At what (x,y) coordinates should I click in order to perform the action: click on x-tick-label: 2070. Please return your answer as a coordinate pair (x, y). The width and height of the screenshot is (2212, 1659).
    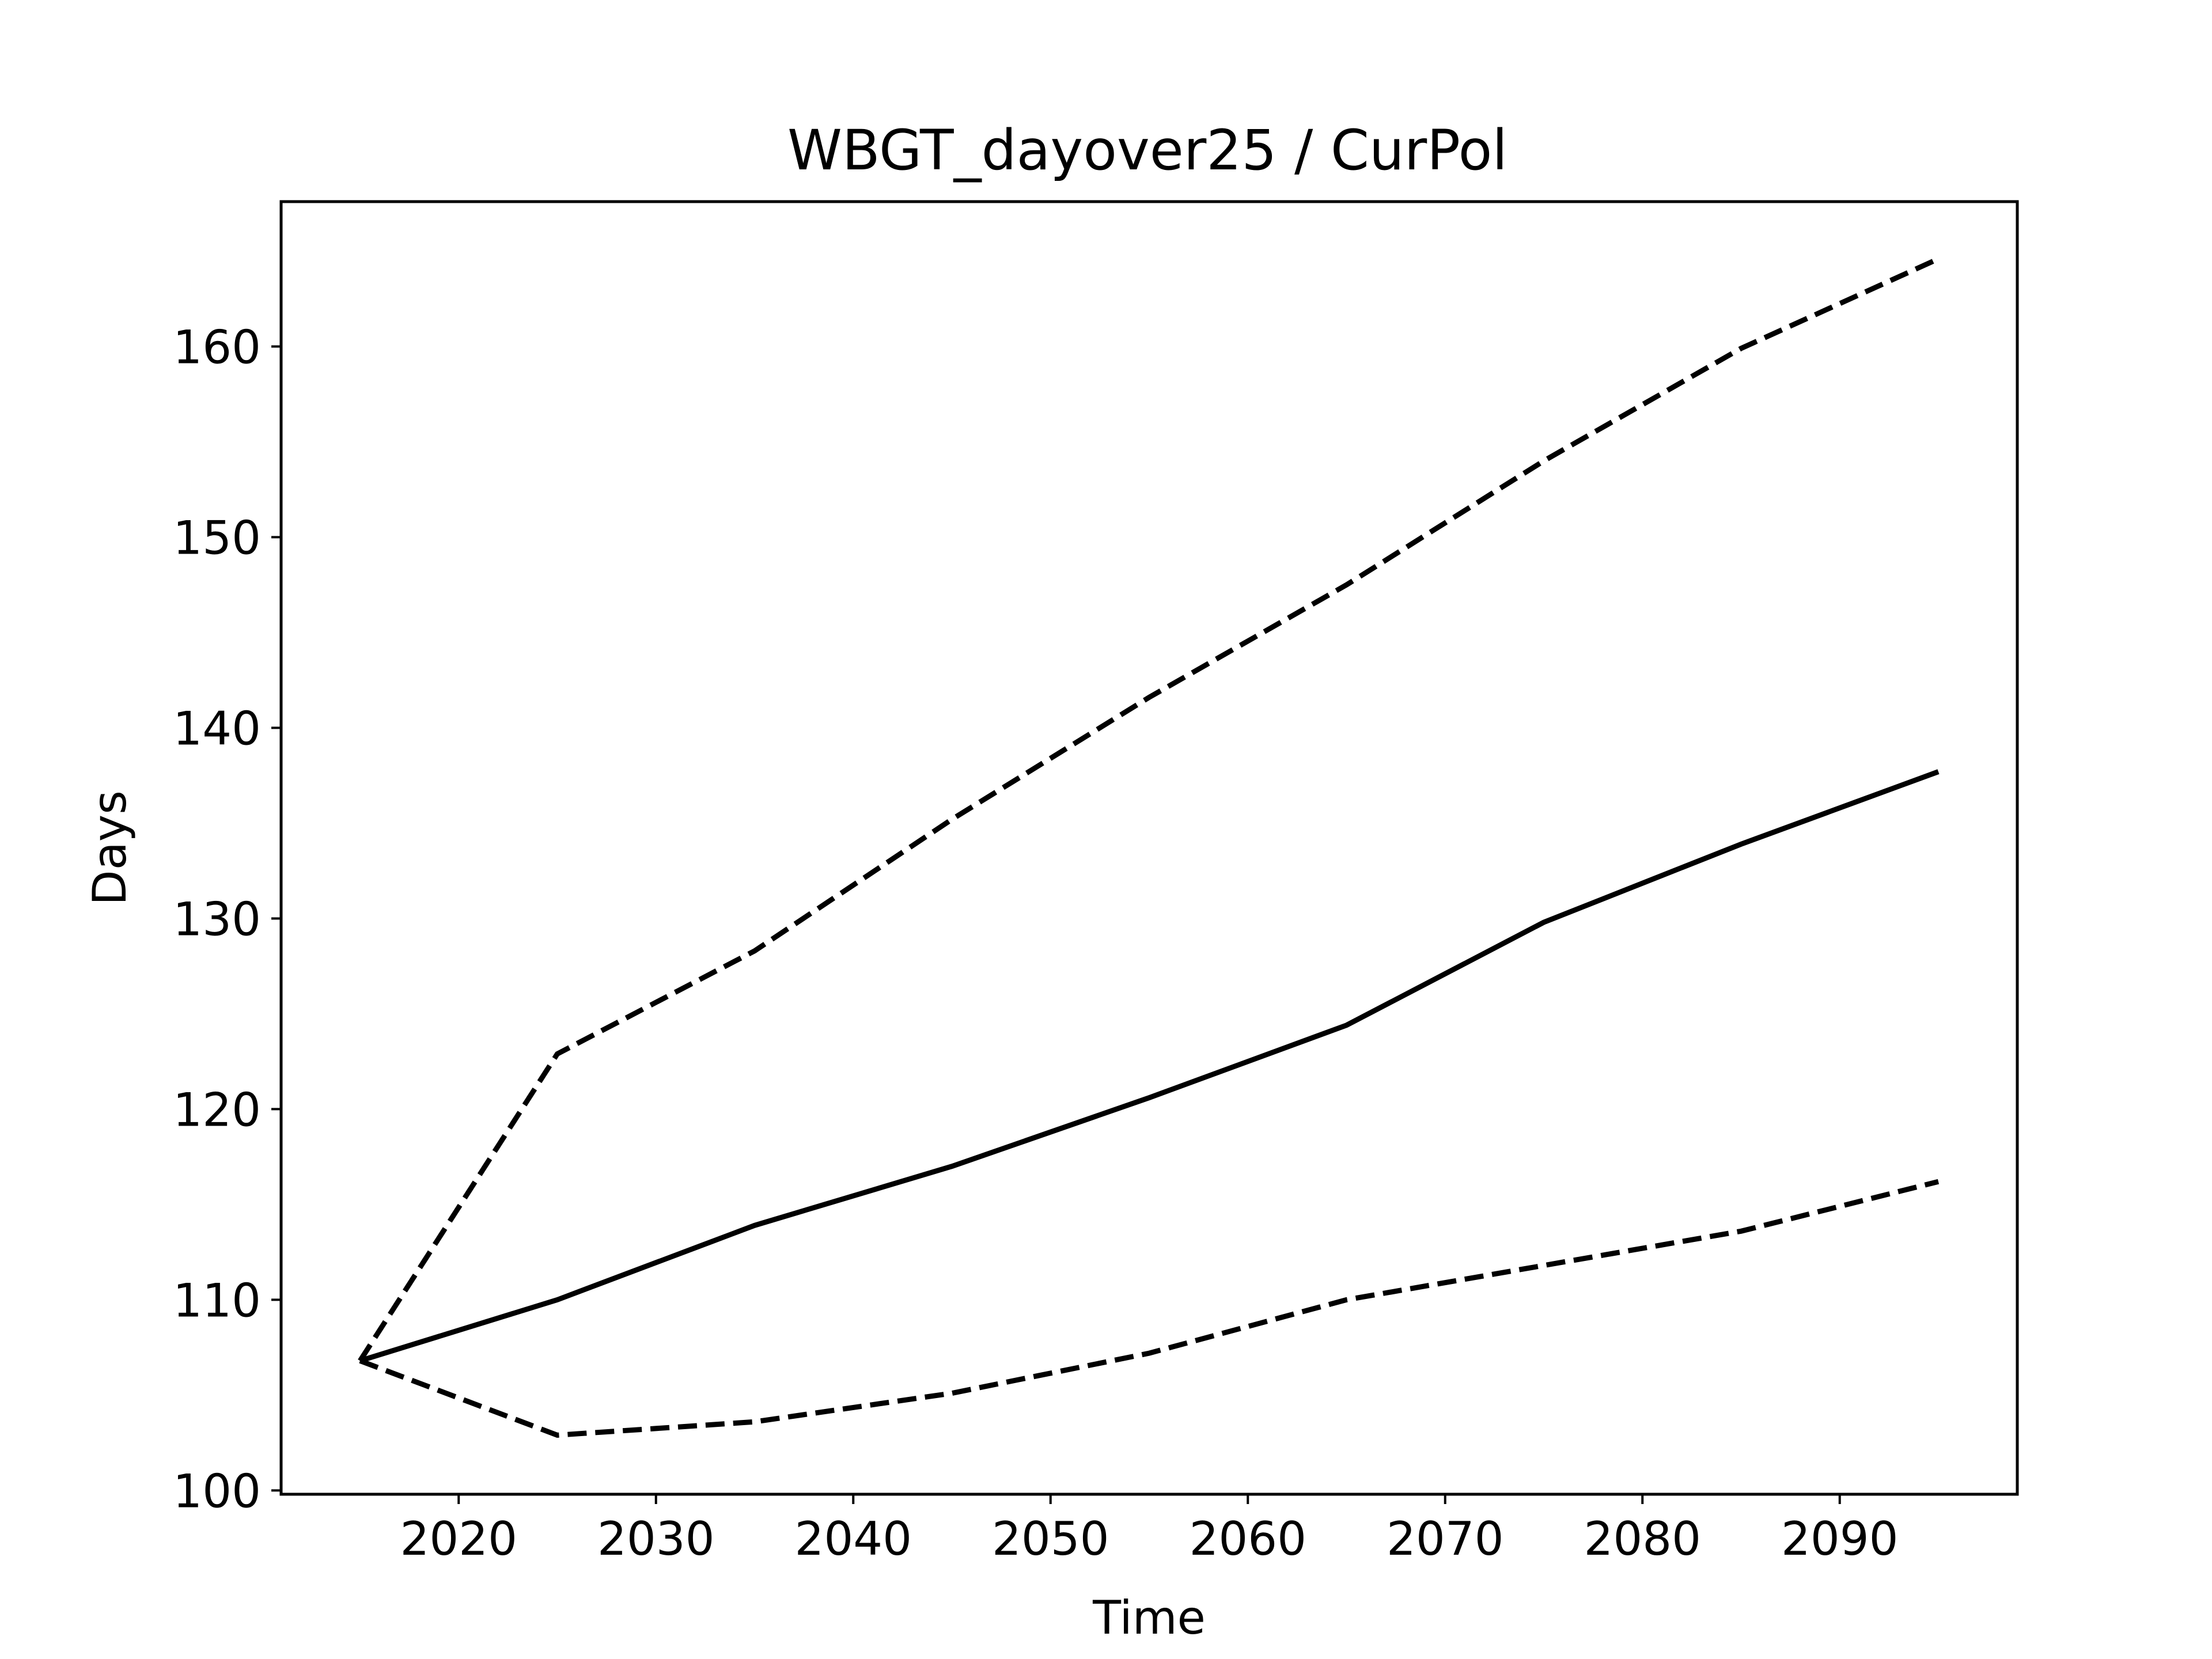
    Looking at the image, I should click on (1445, 1539).